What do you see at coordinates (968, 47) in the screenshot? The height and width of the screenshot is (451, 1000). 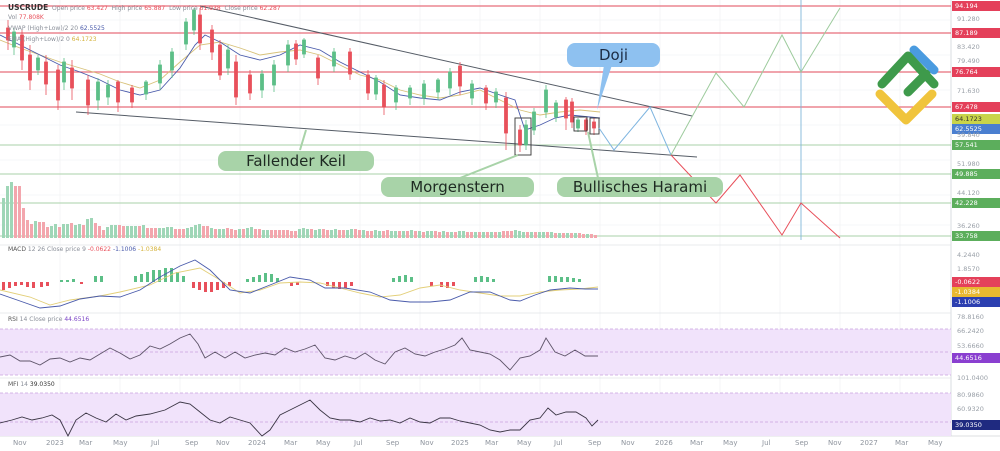 I see `price-tick: 83.420` at bounding box center [968, 47].